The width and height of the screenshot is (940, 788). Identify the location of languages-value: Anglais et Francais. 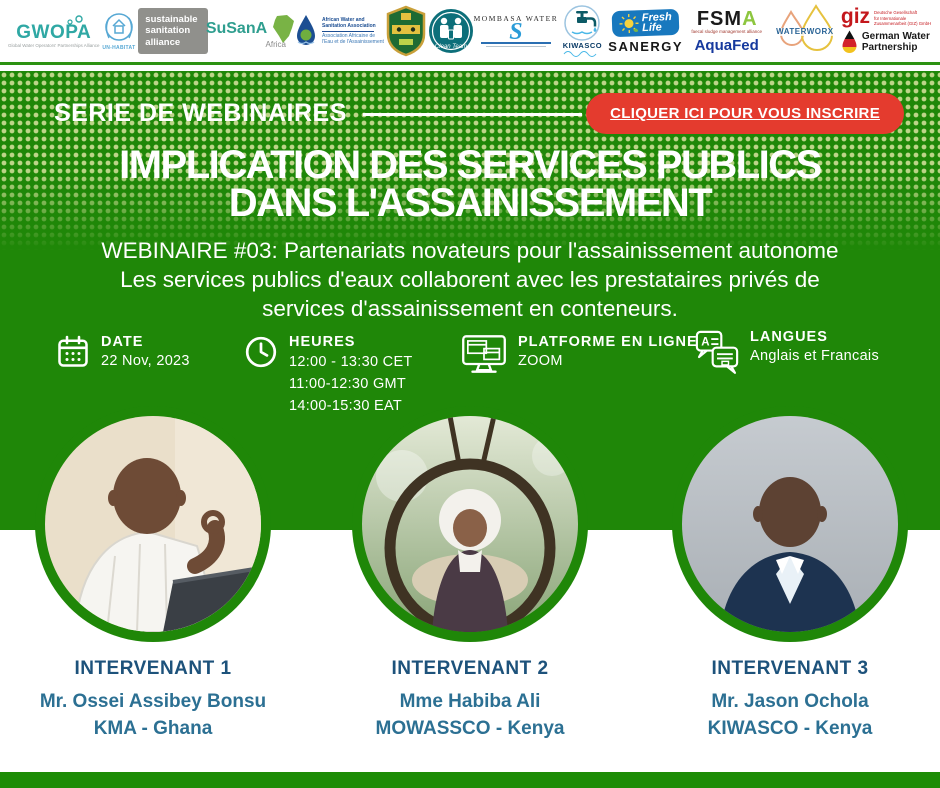
(815, 356).